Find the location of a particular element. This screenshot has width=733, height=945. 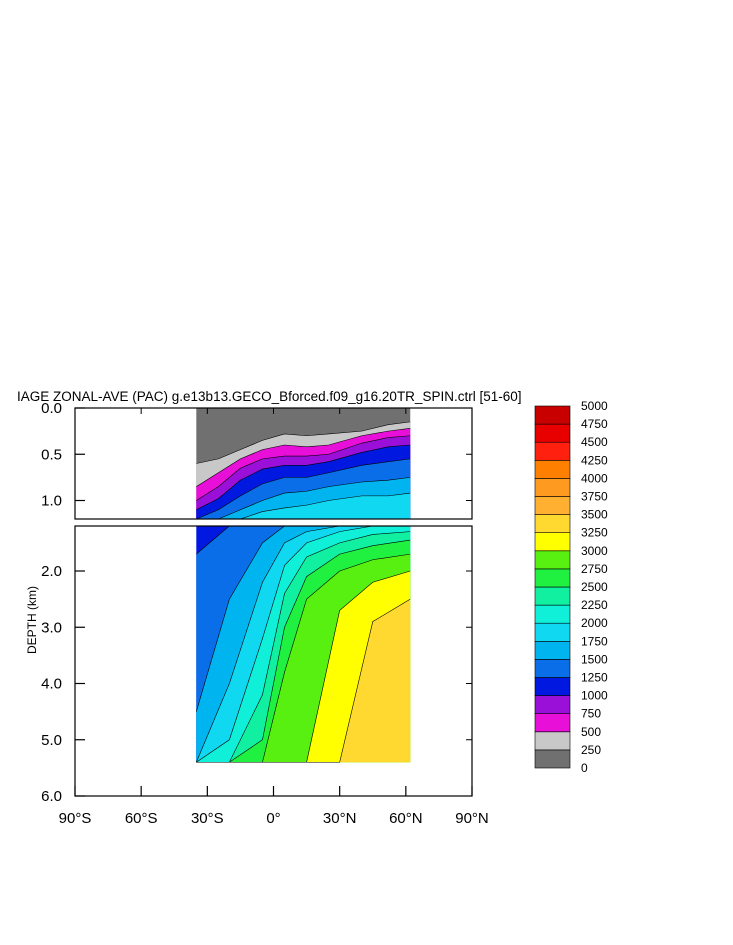

colorbar-label: 0 is located at coordinates (584, 768).